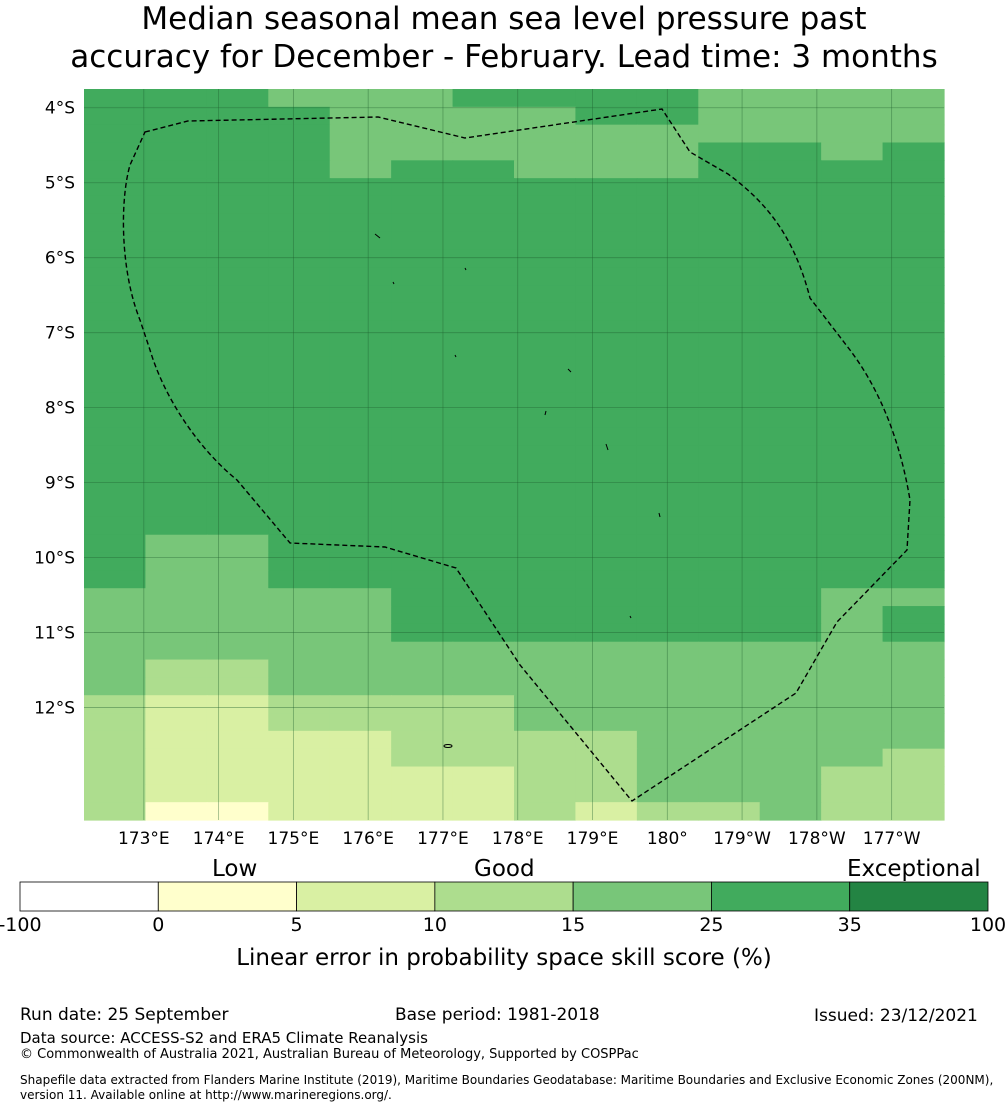 The image size is (1008, 1110). I want to click on latitude-label: 6°S, so click(60, 259).